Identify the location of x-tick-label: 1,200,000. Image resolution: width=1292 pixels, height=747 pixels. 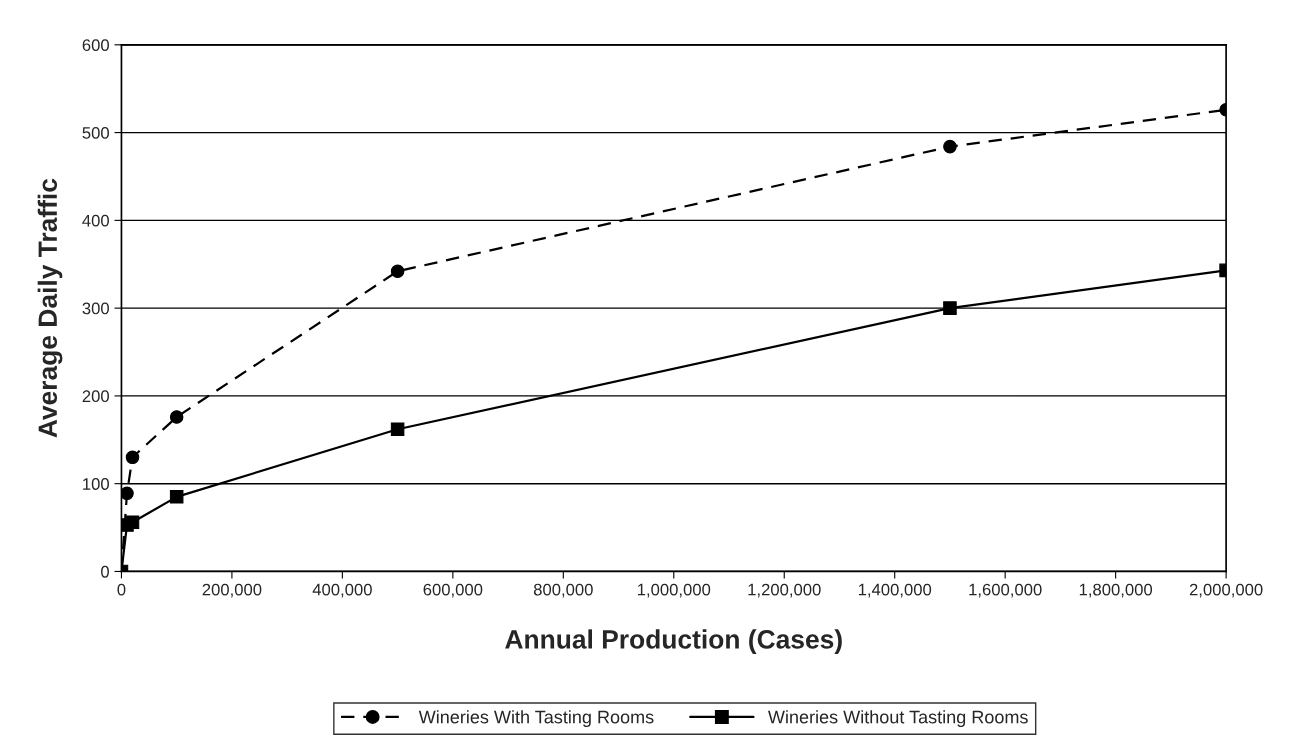
(784, 590).